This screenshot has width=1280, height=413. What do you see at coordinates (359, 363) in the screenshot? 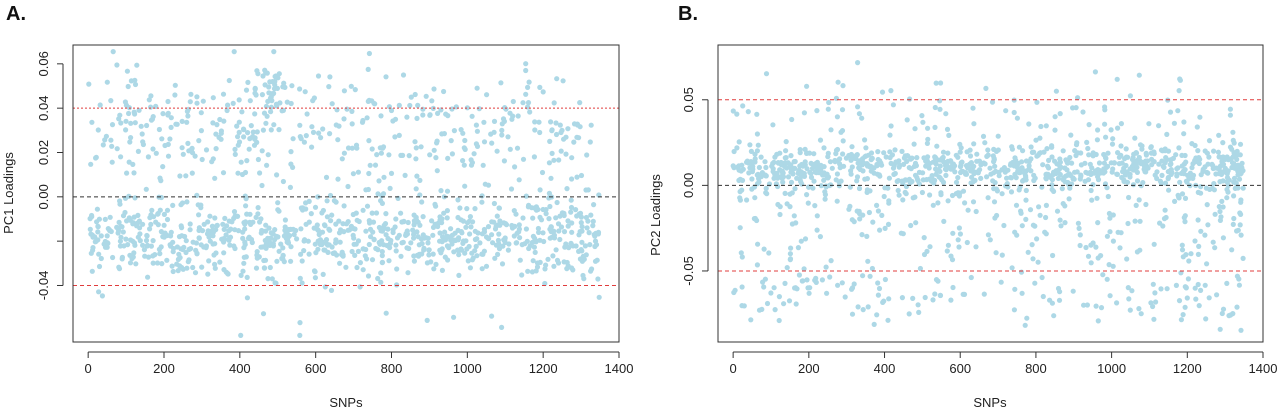
I see `panel-a-x-axis: 0 200 400 600 800 1000 1200 1400` at bounding box center [359, 363].